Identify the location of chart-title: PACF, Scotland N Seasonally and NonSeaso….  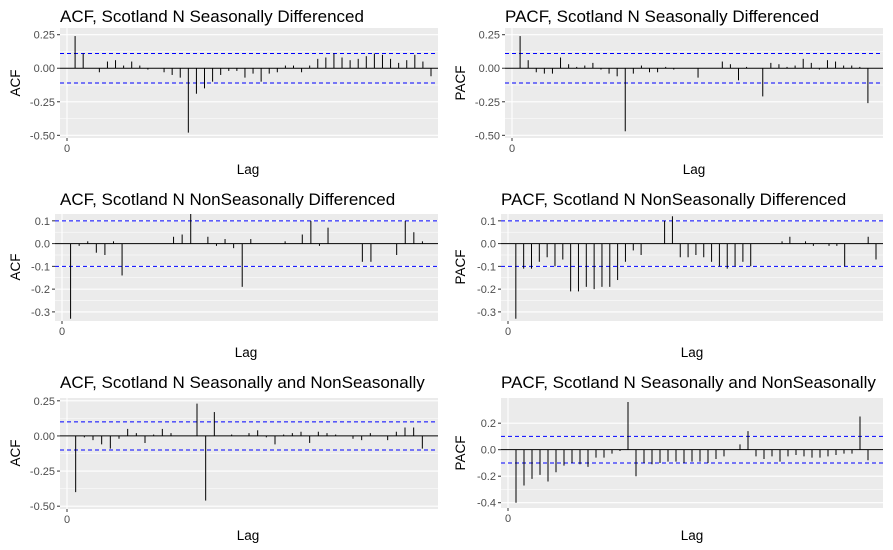
(688, 382).